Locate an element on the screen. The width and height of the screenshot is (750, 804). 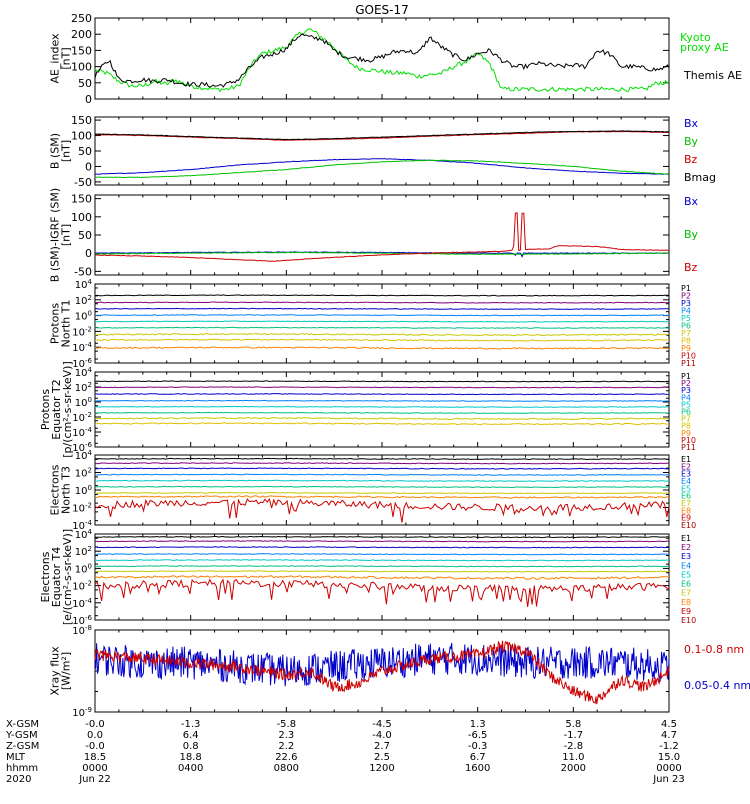
xaxis-value: Jun 22 is located at coordinates (94, 779).